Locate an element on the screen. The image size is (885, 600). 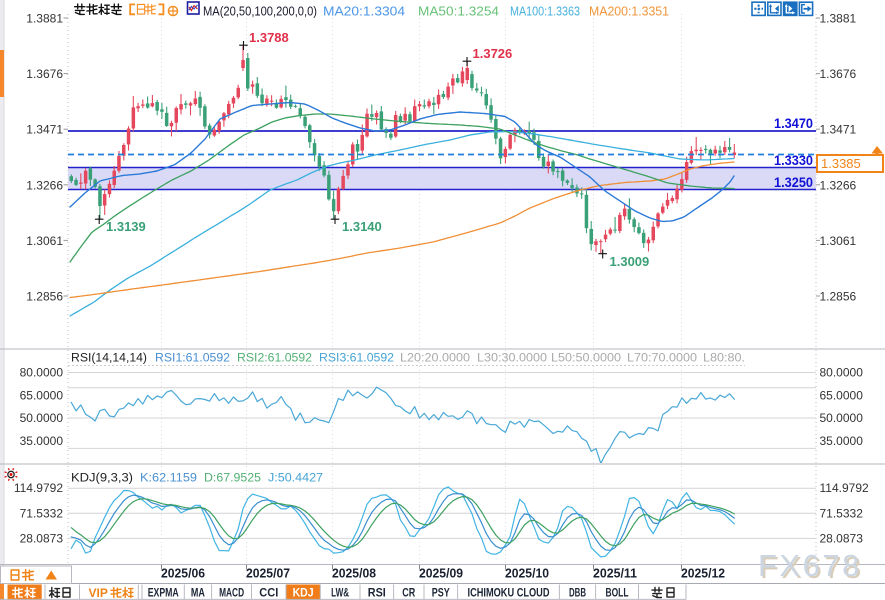
svg-text: MA(20,50,100,200,0,0) is located at coordinates (260, 11).